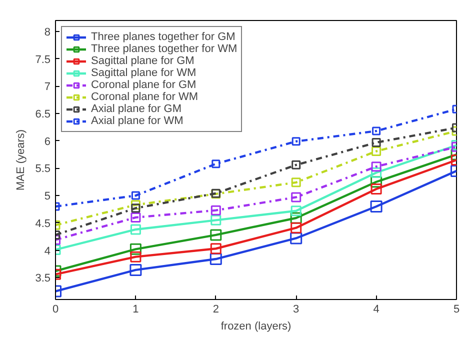  What do you see at coordinates (143, 85) in the screenshot?
I see `legend-label: Coronal plane for GM` at bounding box center [143, 85].